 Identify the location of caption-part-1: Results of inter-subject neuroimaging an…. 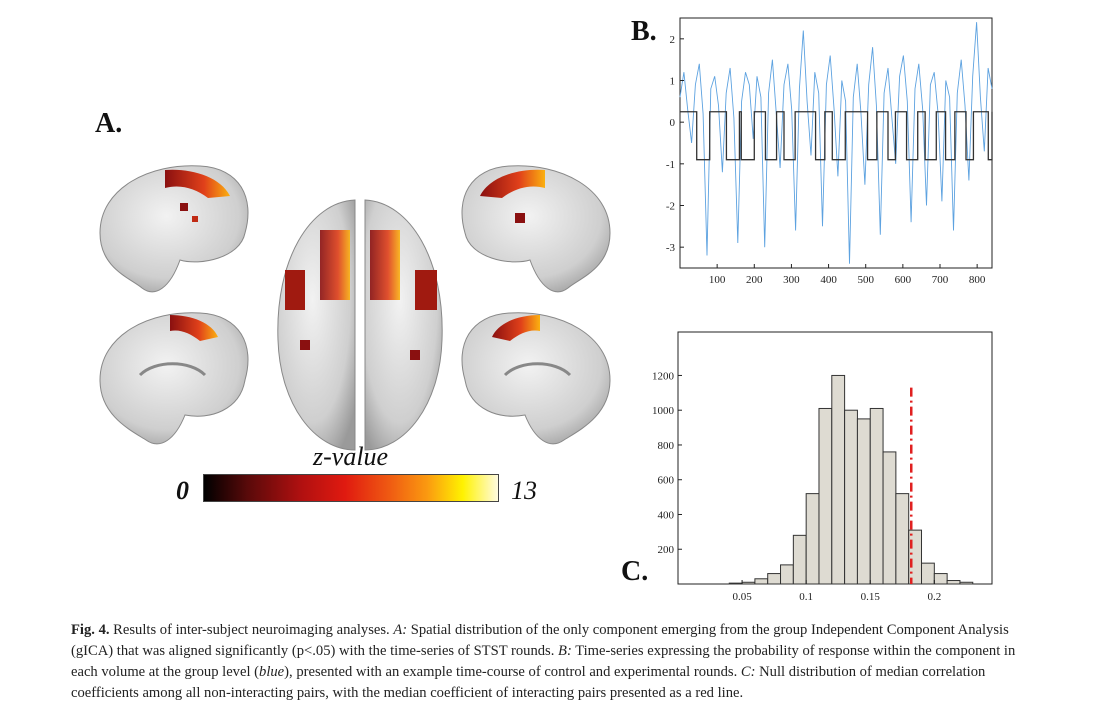
(251, 630).